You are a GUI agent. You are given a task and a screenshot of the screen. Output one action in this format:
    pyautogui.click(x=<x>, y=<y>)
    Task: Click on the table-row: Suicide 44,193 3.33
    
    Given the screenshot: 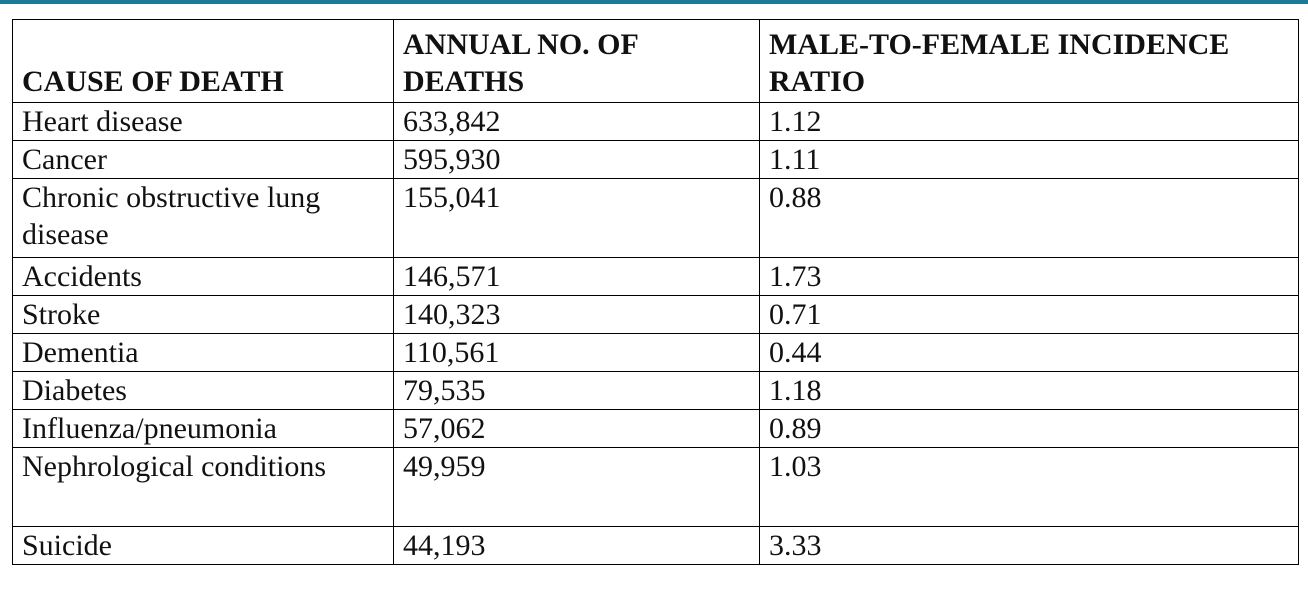 What is the action you would take?
    pyautogui.click(x=655, y=545)
    